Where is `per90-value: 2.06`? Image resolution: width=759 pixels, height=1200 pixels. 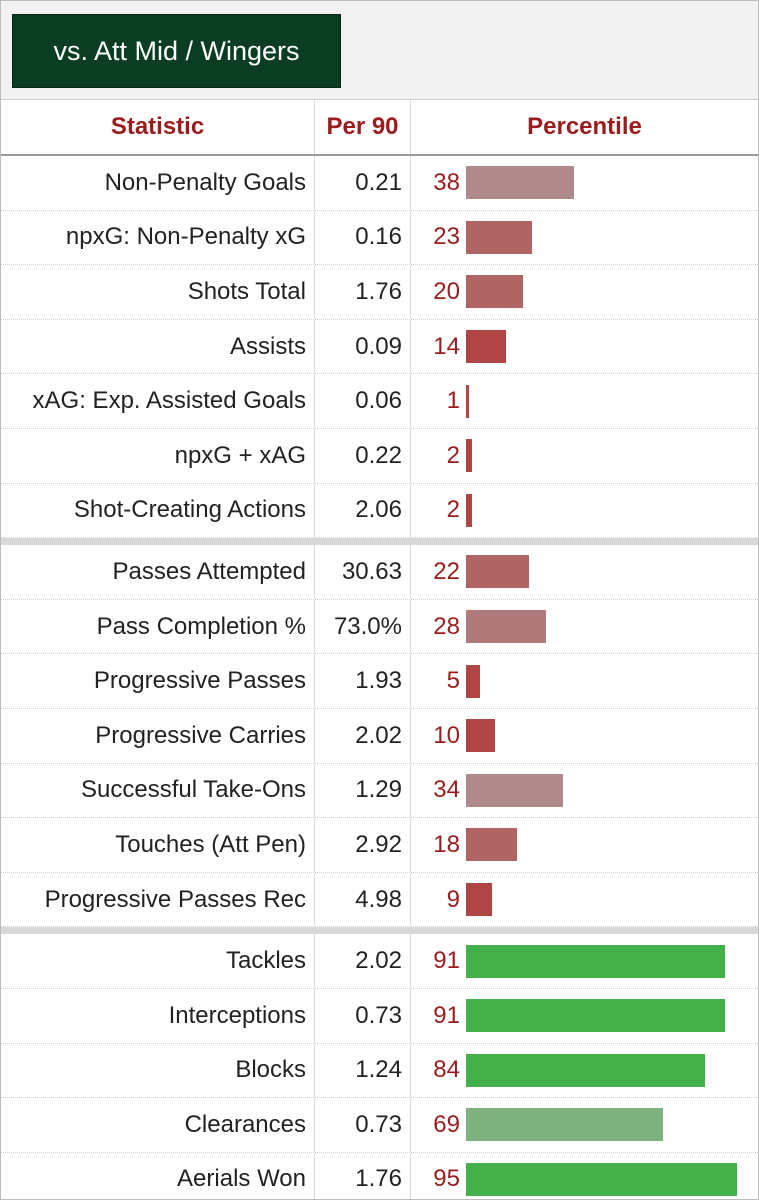 per90-value: 2.06 is located at coordinates (363, 510).